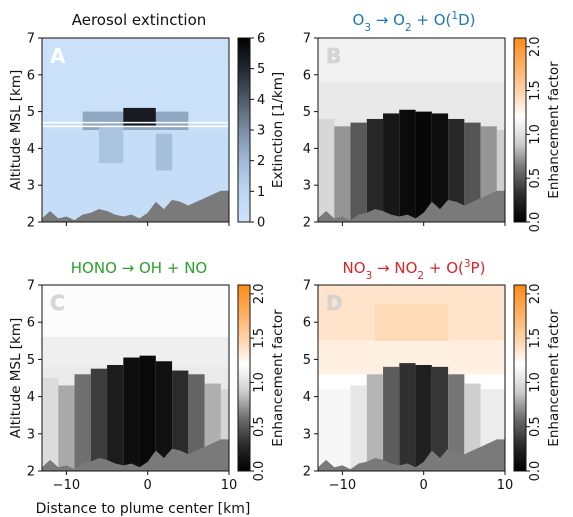 Image resolution: width=573 pixels, height=517 pixels. I want to click on colorbar-tick-label: 6, so click(261, 39).